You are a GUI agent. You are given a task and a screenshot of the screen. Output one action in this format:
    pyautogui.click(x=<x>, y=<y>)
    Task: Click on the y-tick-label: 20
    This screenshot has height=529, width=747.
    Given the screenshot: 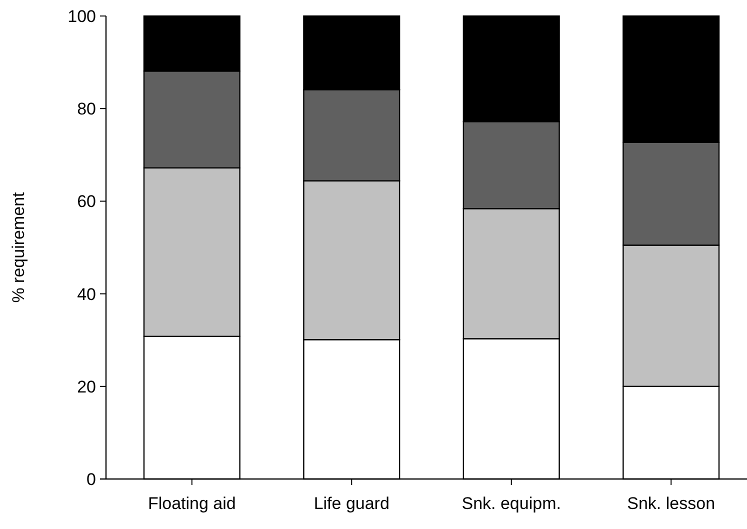 What is the action you would take?
    pyautogui.click(x=86, y=386)
    